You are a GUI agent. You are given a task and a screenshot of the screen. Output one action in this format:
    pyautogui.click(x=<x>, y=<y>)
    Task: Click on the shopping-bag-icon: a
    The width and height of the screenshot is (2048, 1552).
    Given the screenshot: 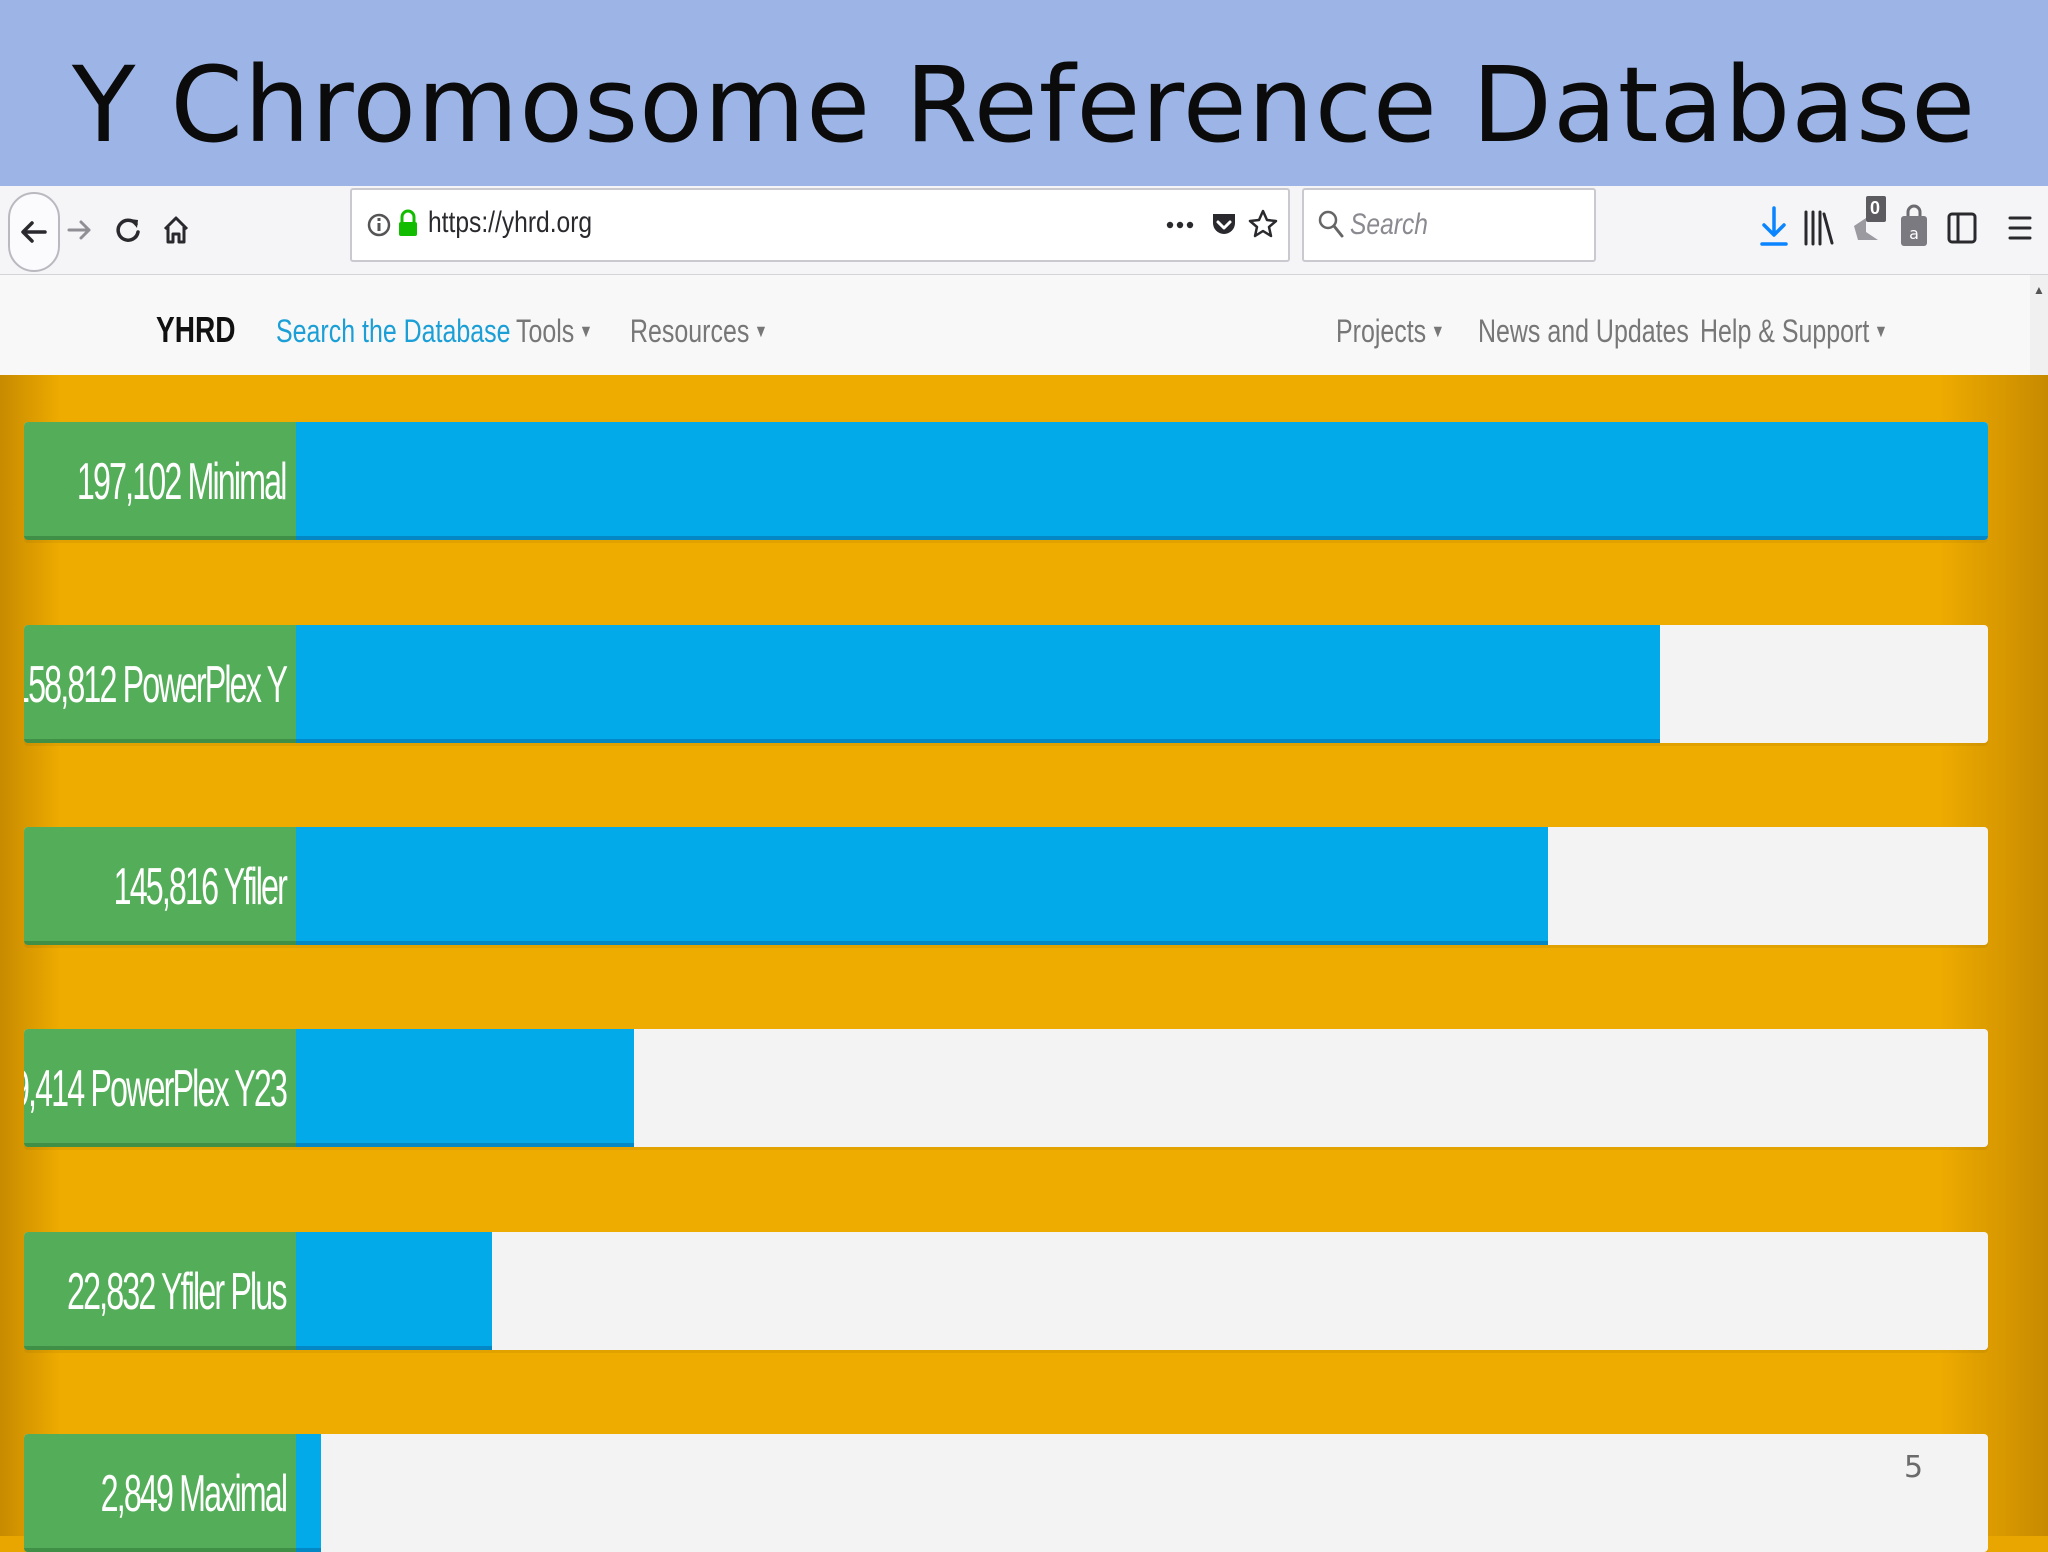 What is the action you would take?
    pyautogui.click(x=1914, y=225)
    